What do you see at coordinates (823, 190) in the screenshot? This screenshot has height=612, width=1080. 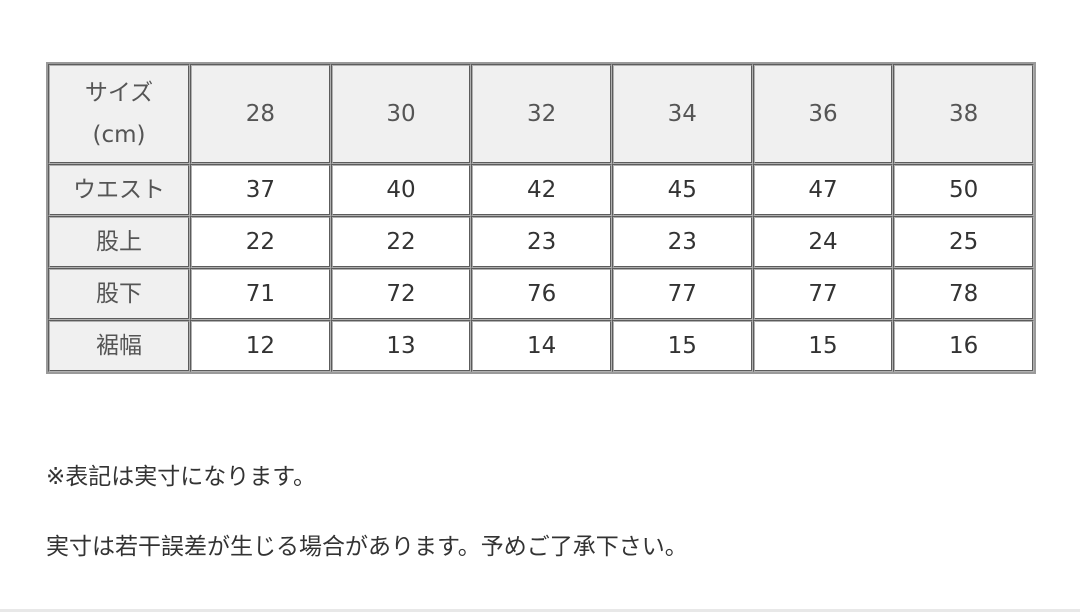 I see `table-cell: 47` at bounding box center [823, 190].